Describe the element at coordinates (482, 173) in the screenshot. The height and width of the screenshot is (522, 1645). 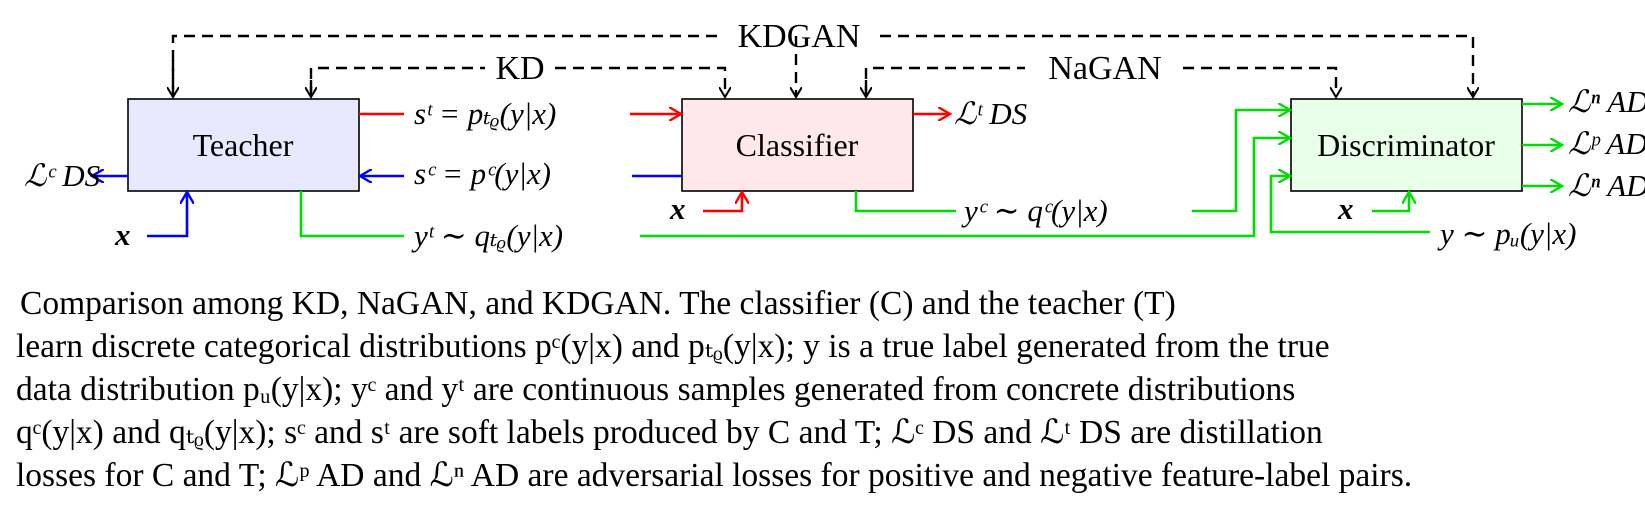
I see `soft-classifier-label: sᶜ = pᶜ(y|x)` at that location.